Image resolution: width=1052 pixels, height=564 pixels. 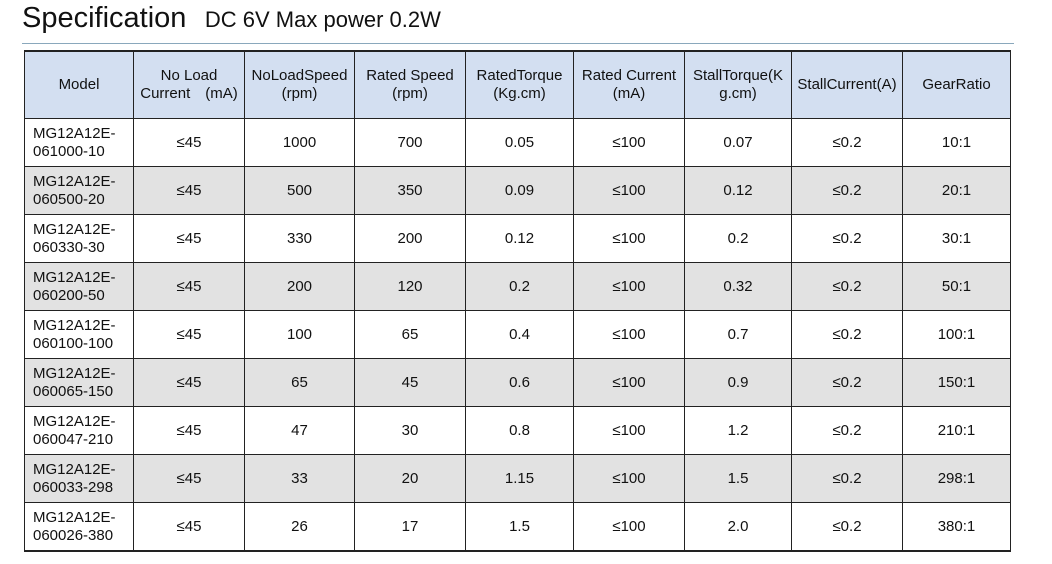 What do you see at coordinates (299, 84) in the screenshot?
I see `header-no-load-speed: NoLoadSpeed (rpm)` at bounding box center [299, 84].